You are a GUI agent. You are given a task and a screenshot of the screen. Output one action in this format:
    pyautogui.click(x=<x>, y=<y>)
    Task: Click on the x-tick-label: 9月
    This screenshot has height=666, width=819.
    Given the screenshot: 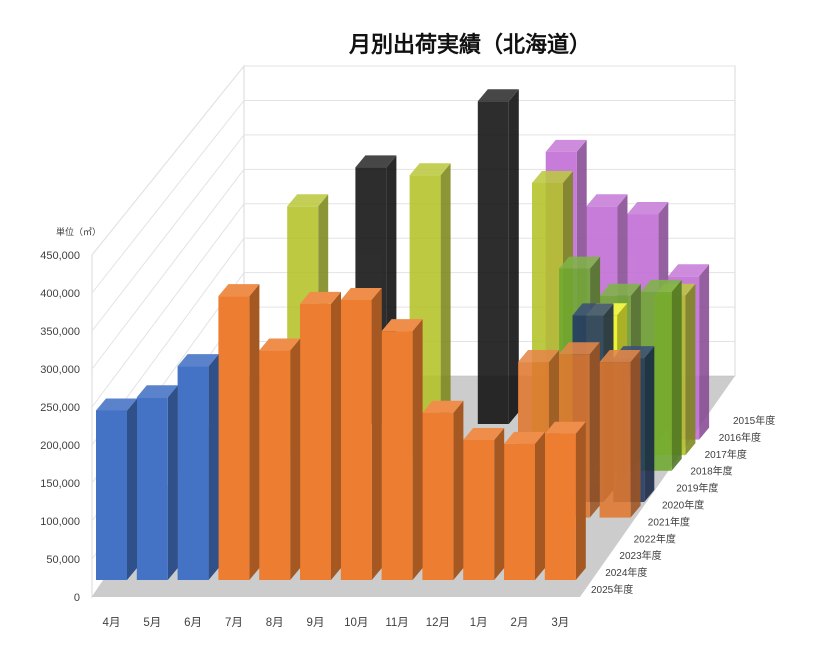 What is the action you would take?
    pyautogui.click(x=316, y=623)
    